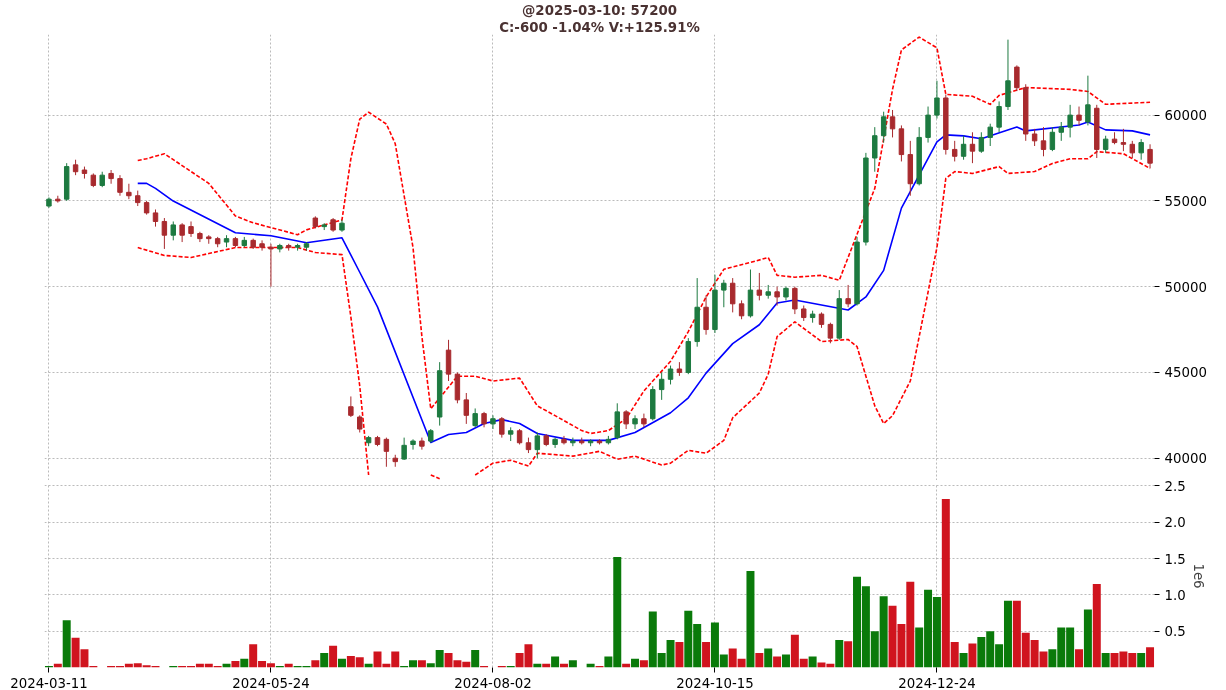 Image resolution: width=1226 pixels, height=690 pixels. What do you see at coordinates (1185, 373) in the screenshot?
I see `y-tick-label: 45000` at bounding box center [1185, 373].